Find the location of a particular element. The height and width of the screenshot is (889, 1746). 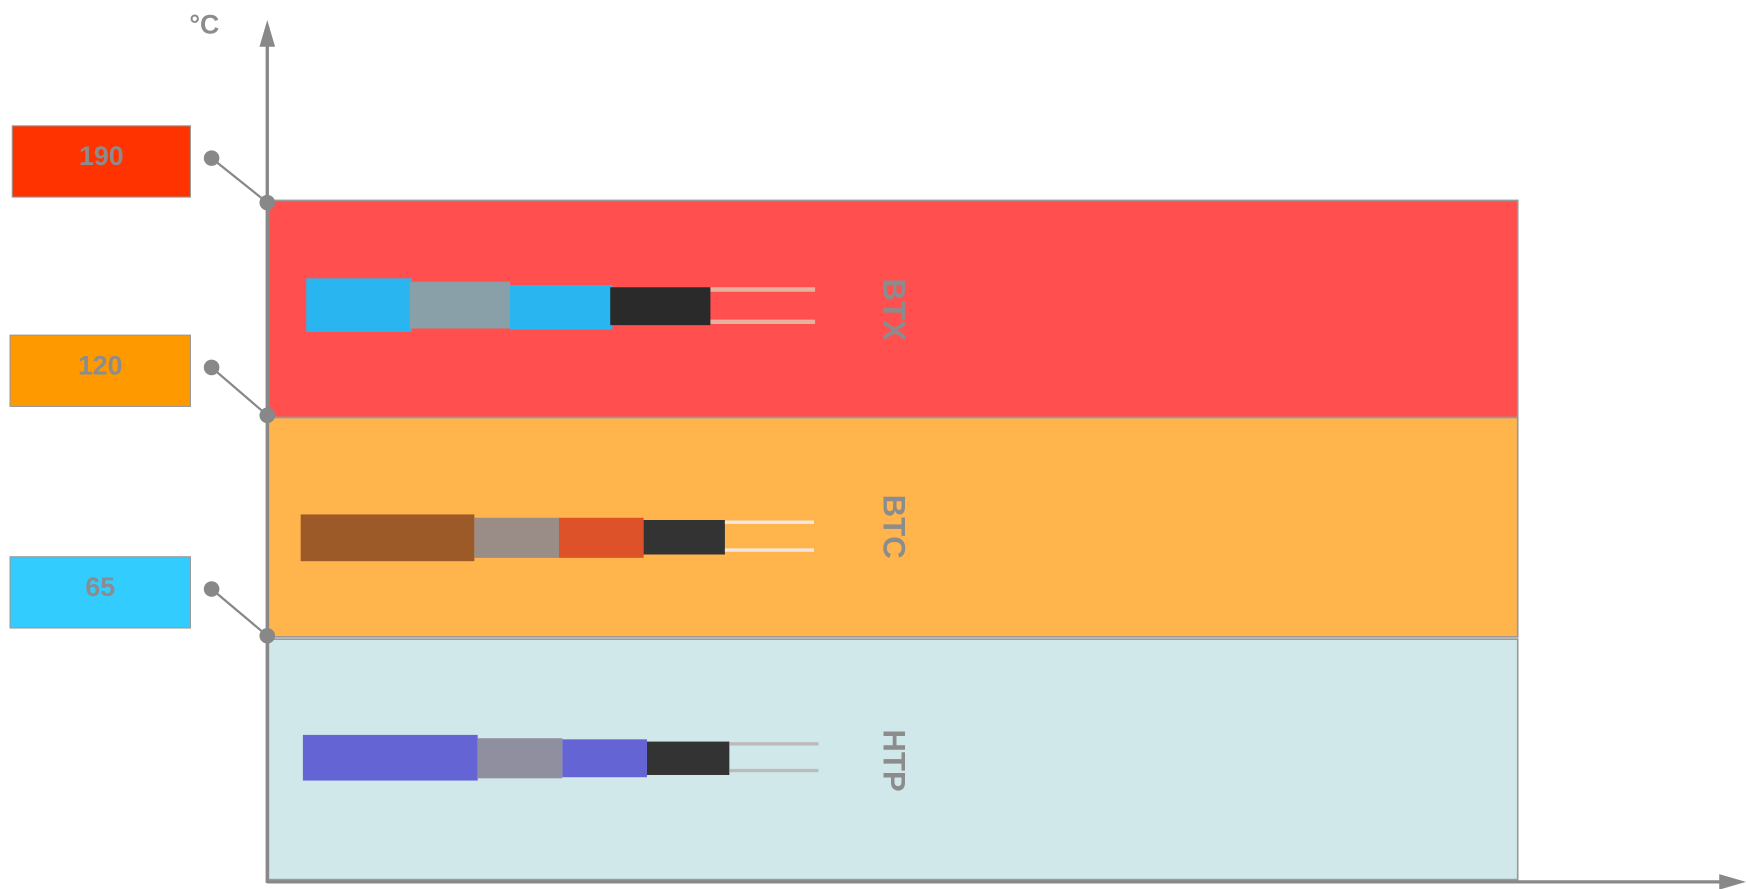

connectors is located at coordinates (239, 397).